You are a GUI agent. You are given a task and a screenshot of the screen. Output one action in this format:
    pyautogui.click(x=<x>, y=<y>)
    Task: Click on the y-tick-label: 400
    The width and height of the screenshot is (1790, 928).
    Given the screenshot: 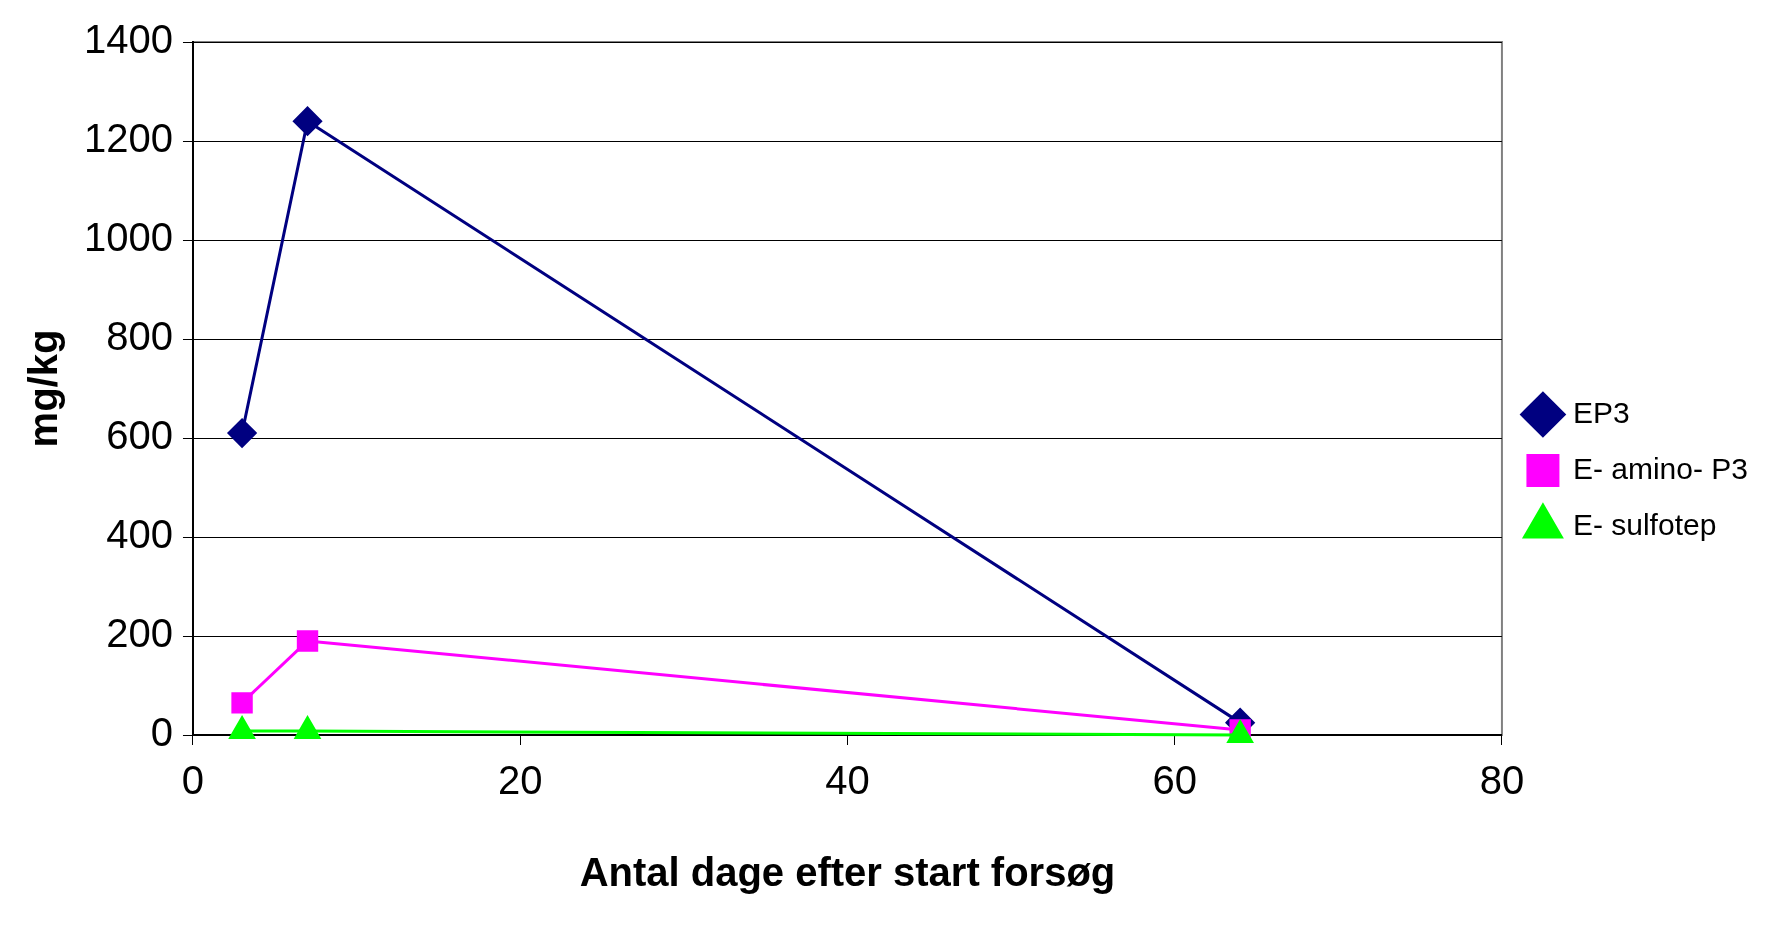 What is the action you would take?
    pyautogui.click(x=139, y=534)
    